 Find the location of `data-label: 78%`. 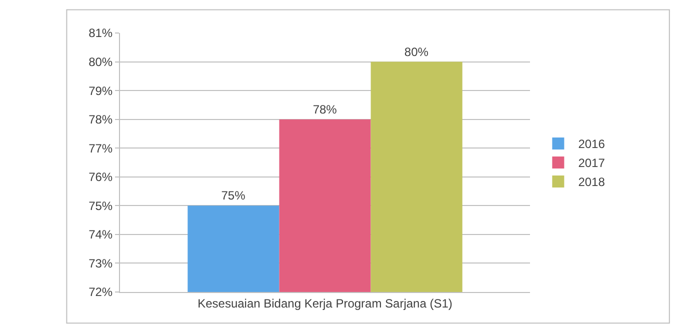

data-label: 78% is located at coordinates (325, 109).